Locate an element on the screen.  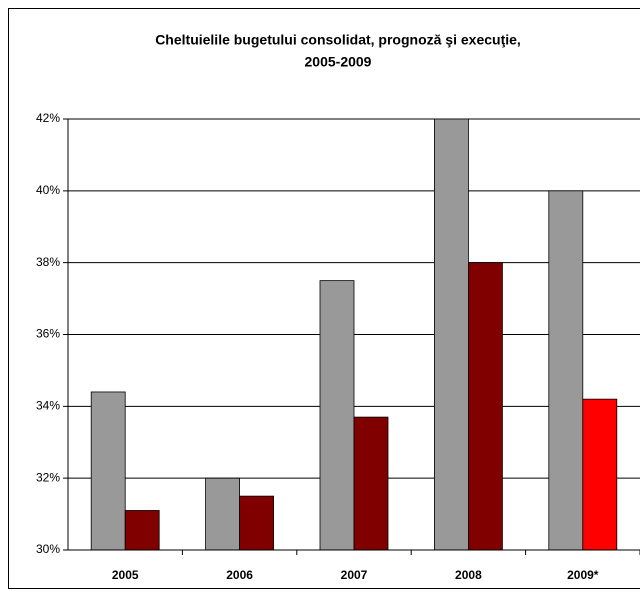
y-tick-label: 36% is located at coordinates (48, 334).